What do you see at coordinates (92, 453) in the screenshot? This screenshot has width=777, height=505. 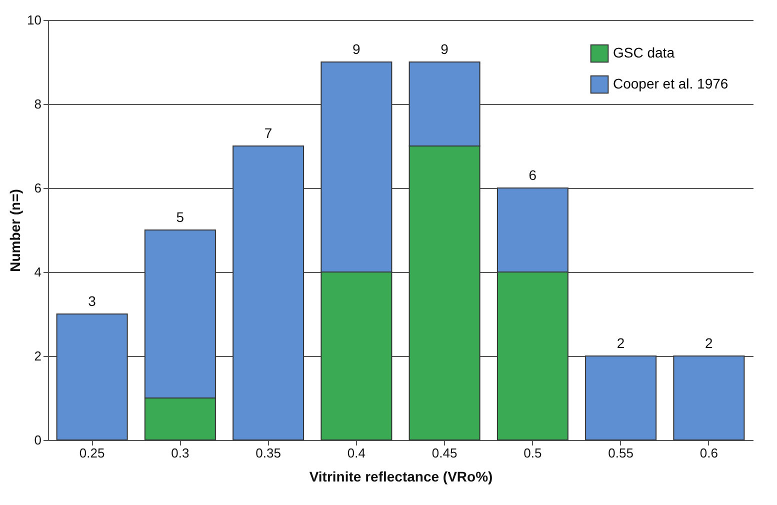 I see `x-tick-label: 0.25` at bounding box center [92, 453].